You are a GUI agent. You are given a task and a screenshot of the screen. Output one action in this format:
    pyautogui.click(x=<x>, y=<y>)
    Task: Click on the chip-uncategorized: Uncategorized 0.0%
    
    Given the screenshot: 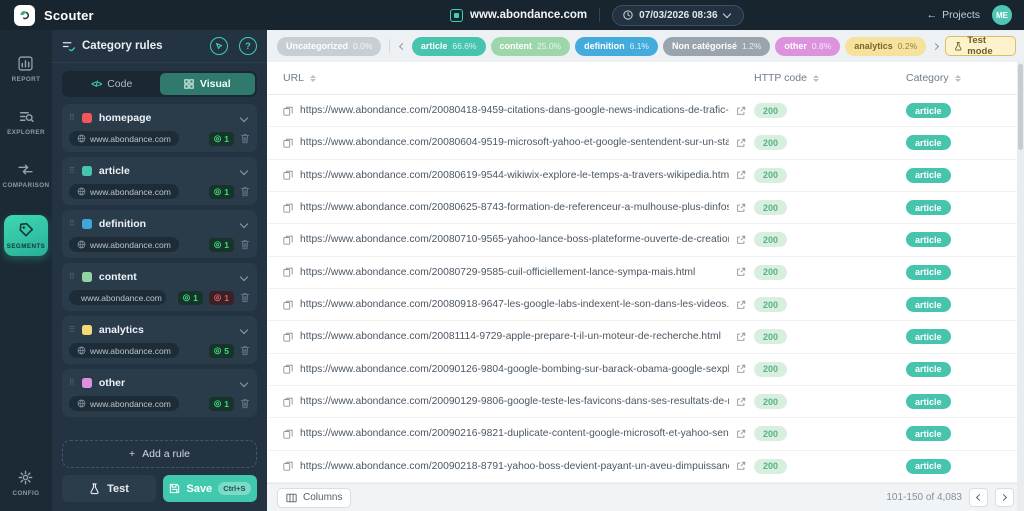 What is the action you would take?
    pyautogui.click(x=329, y=46)
    